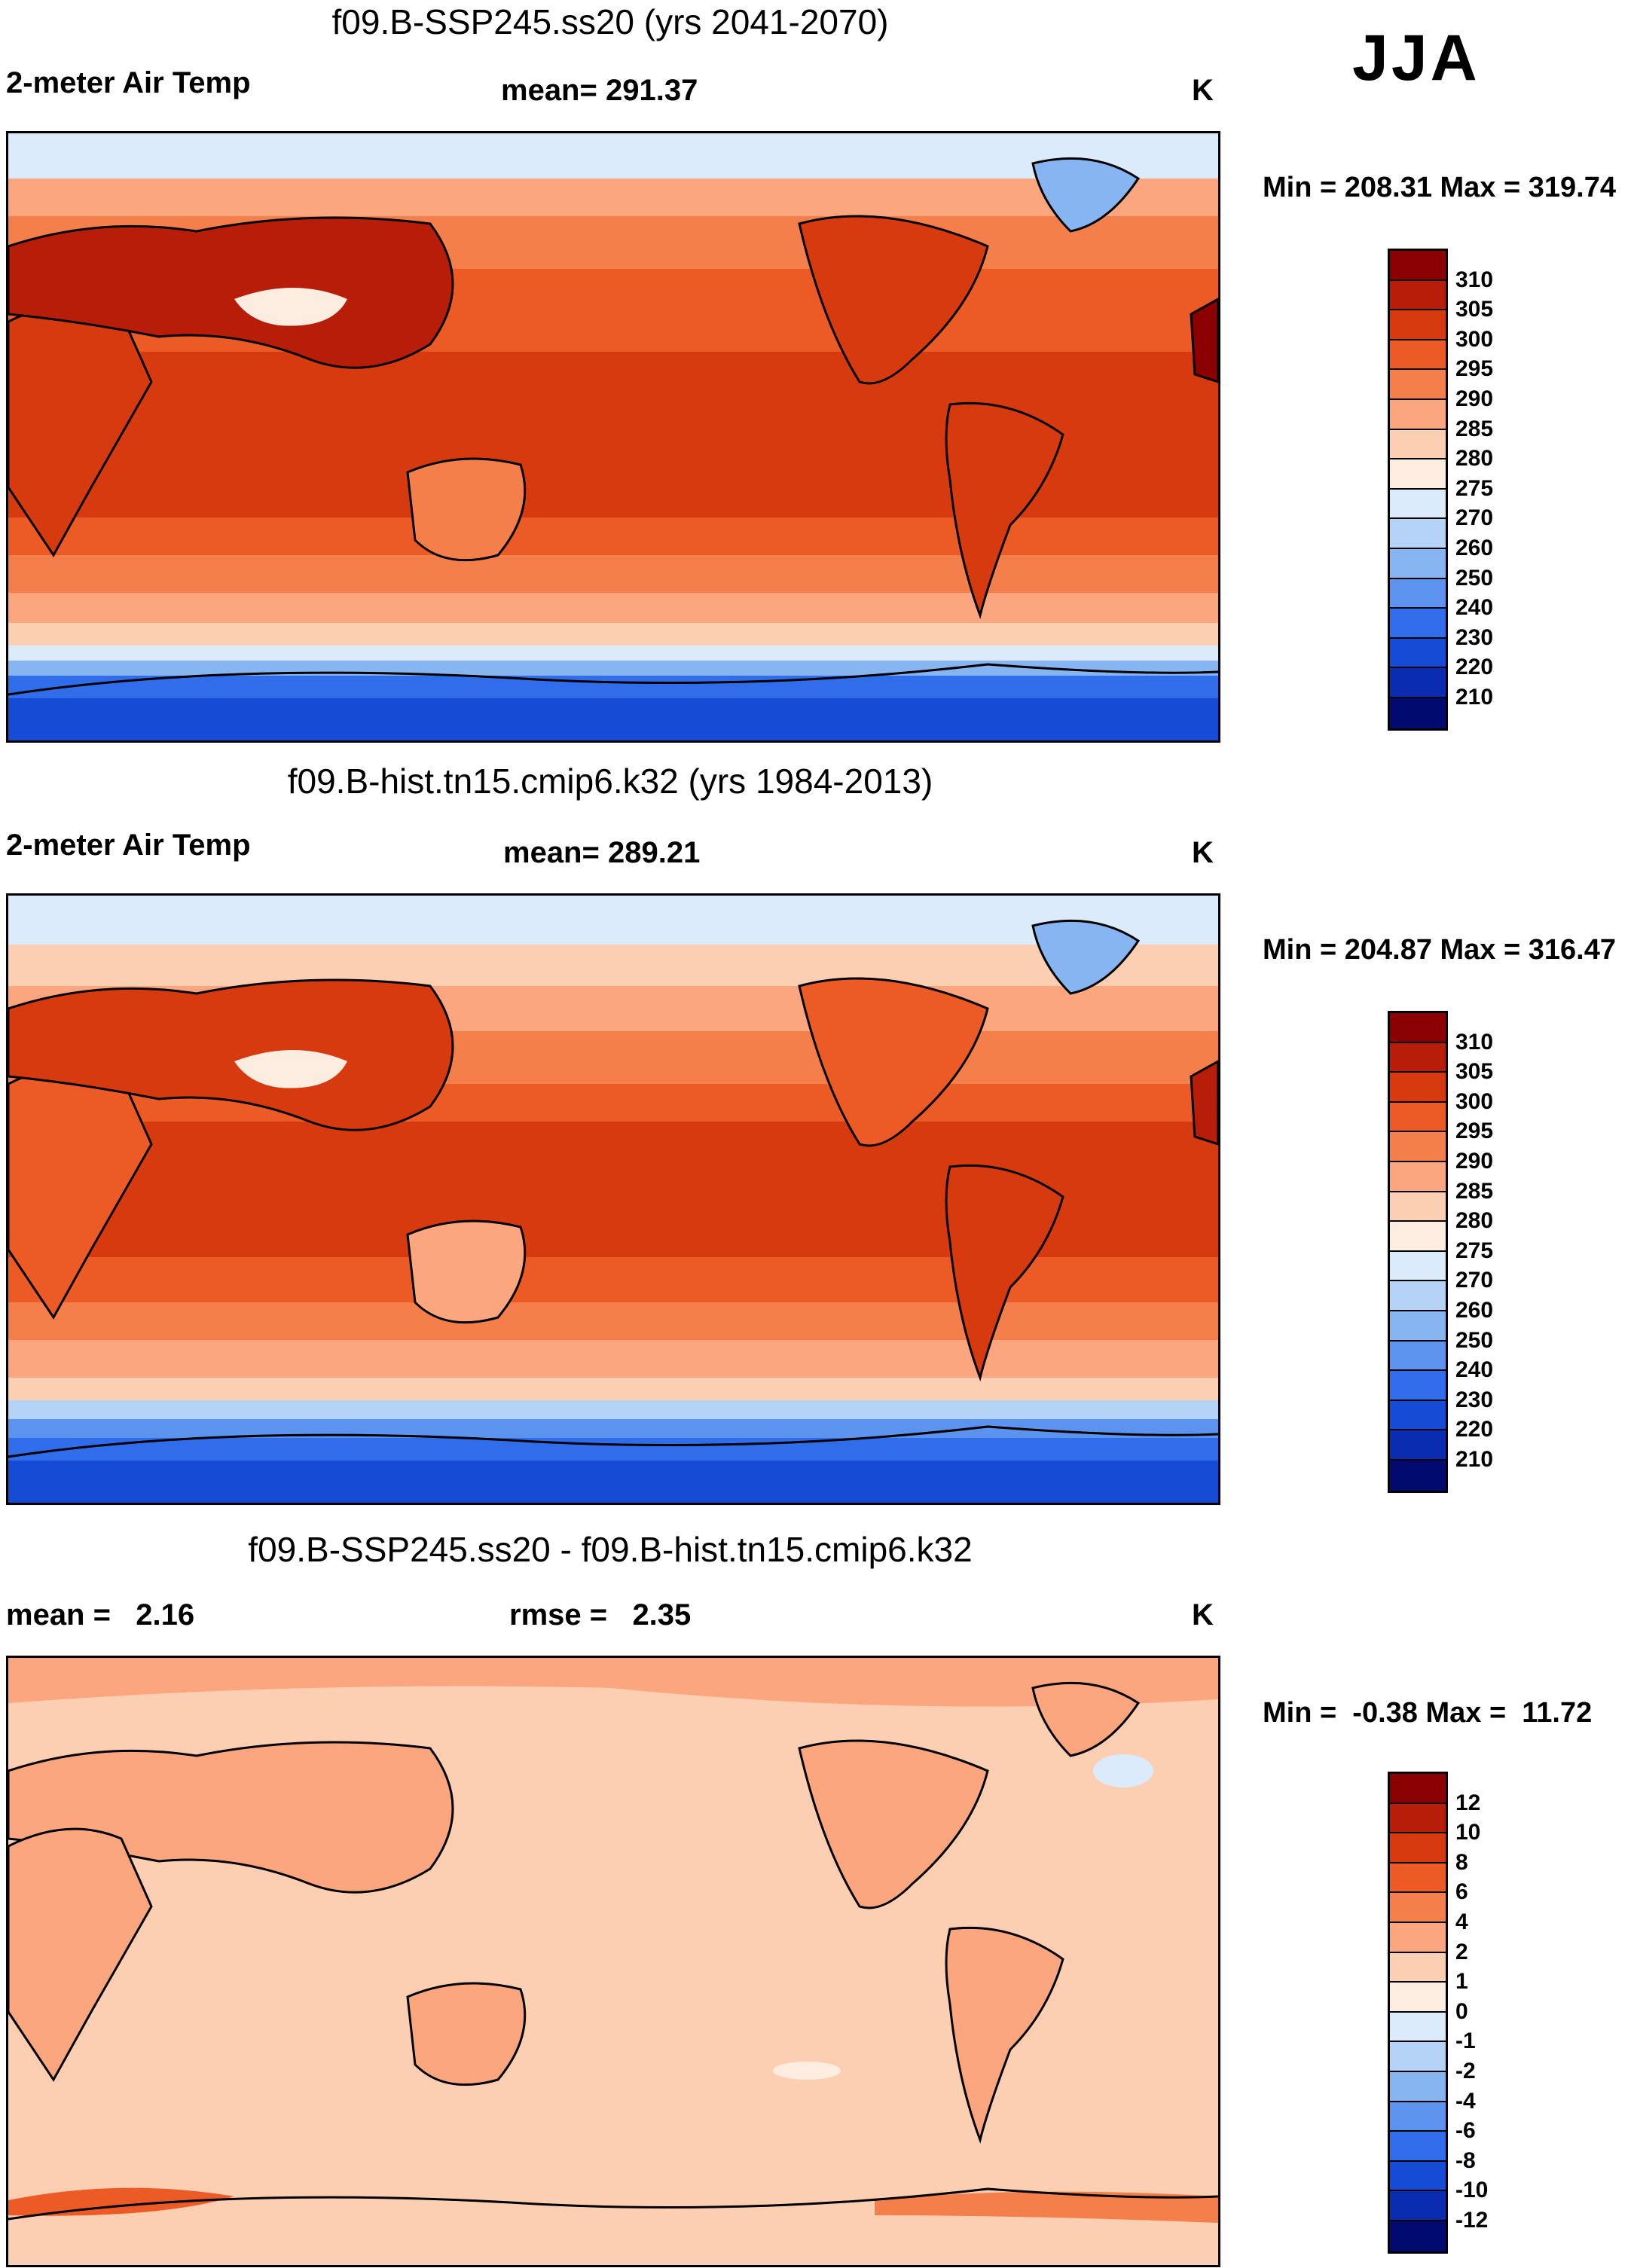 This screenshot has width=1634, height=2268. Describe the element at coordinates (1461, 1892) in the screenshot. I see `colorbar-tick-label: 6` at that location.